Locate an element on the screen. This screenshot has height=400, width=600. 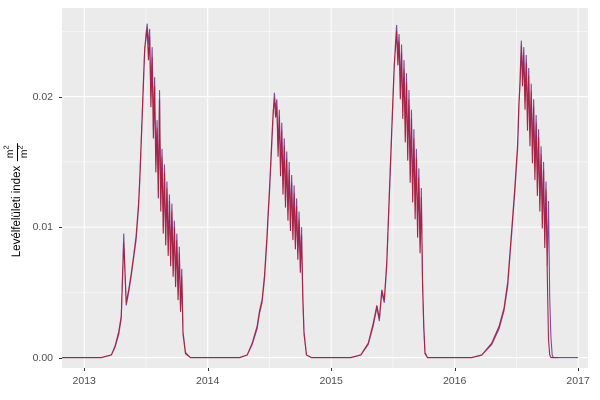
y-tick-label: 0.00 is located at coordinates (42, 357).